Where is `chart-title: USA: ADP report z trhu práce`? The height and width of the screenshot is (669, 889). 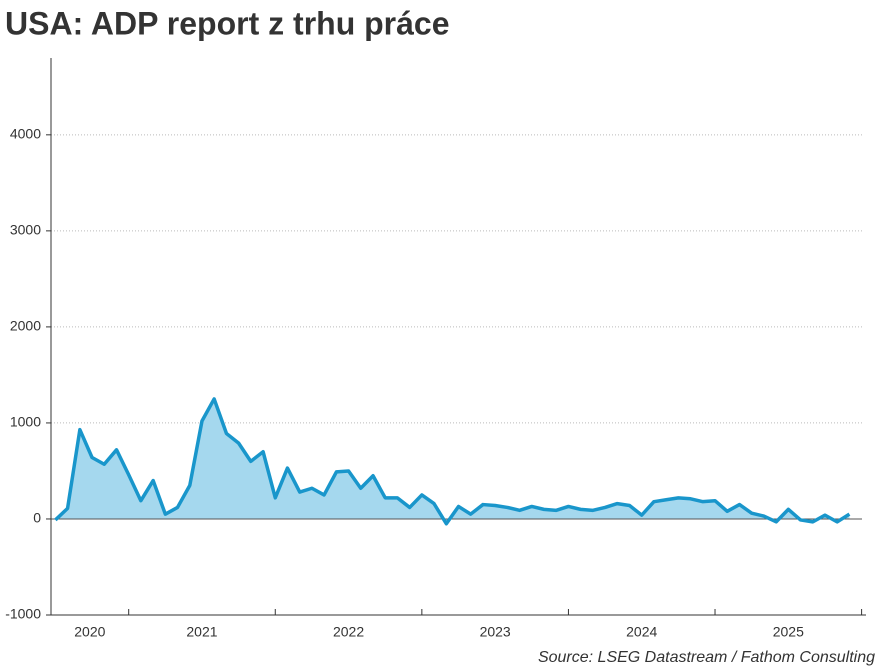 chart-title: USA: ADP report z trhu práce is located at coordinates (227, 23).